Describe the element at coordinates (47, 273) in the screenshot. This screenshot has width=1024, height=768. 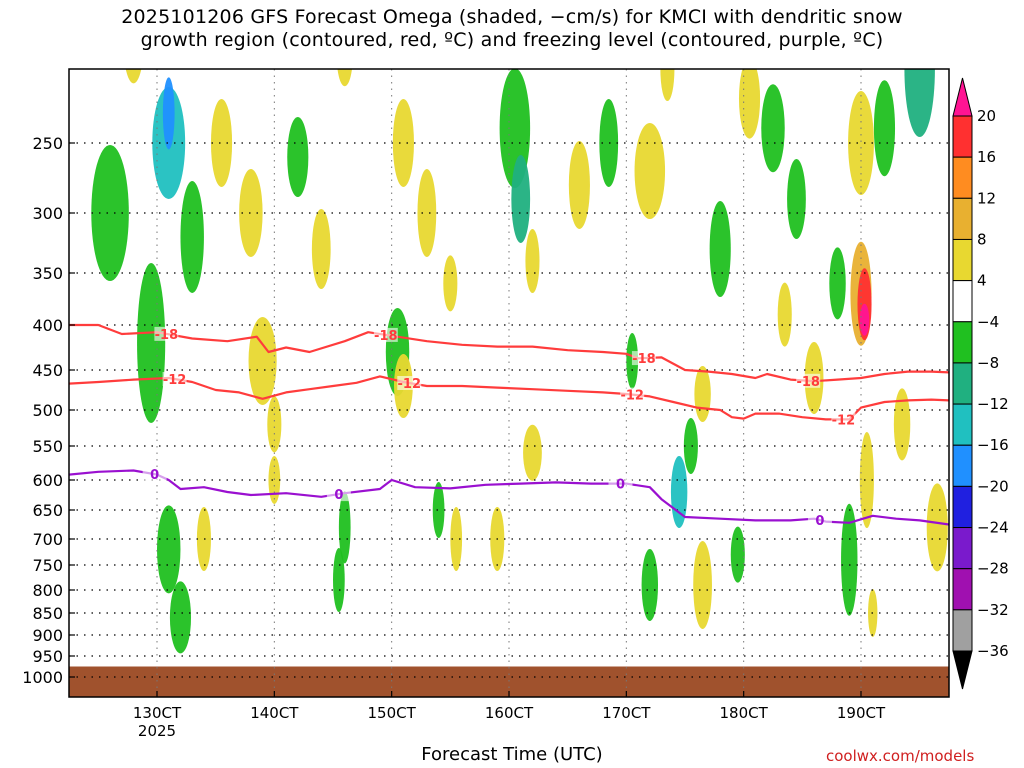
I see `y-tick-label: 350` at that location.